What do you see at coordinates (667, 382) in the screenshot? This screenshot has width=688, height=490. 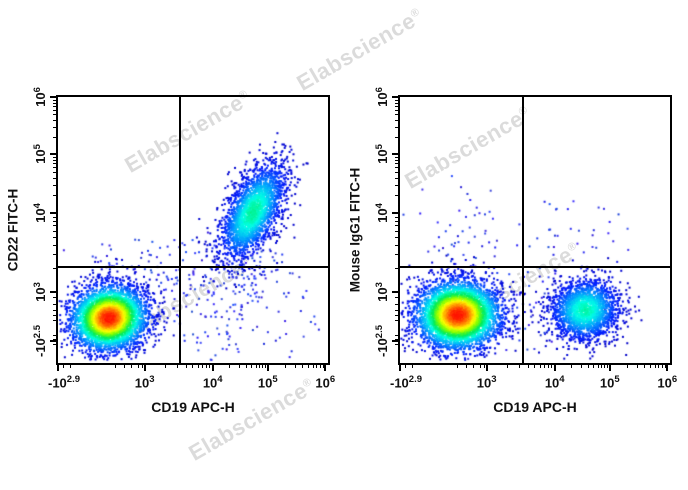 I see `x-tick-label: 10⁶` at bounding box center [667, 382].